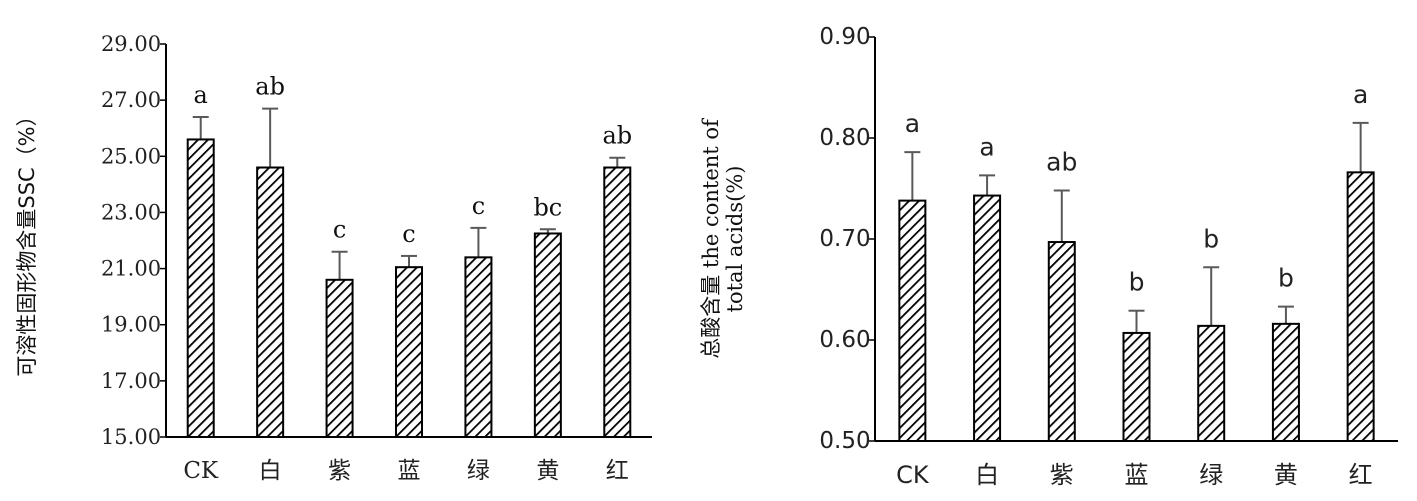 The width and height of the screenshot is (1417, 501). What do you see at coordinates (27, 240) in the screenshot?
I see `y-axis-label: 可溶性固形物含量SSC（%）` at bounding box center [27, 240].